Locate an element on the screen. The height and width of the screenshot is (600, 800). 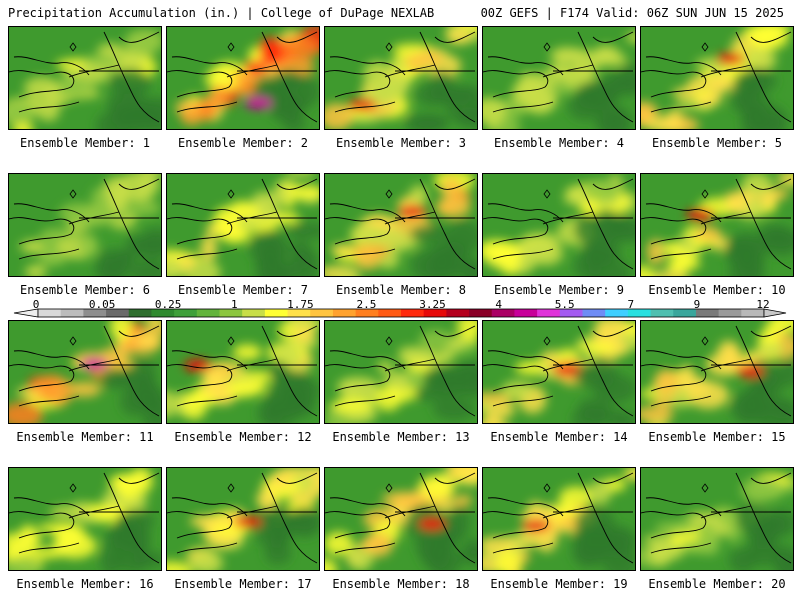
member-label-6: Ensemble Member: 6 is located at coordinates (85, 290).